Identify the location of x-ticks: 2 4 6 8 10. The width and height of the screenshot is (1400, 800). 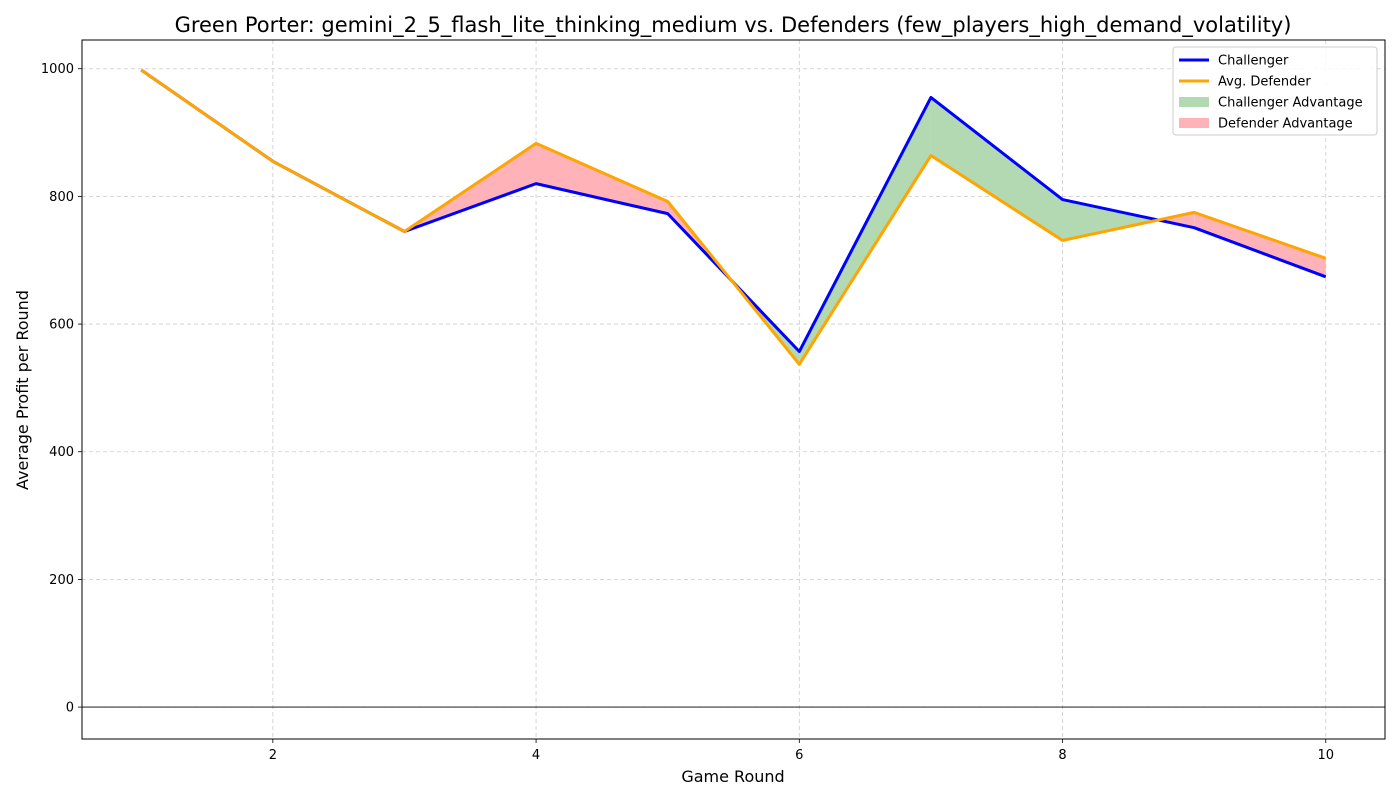
(801, 751).